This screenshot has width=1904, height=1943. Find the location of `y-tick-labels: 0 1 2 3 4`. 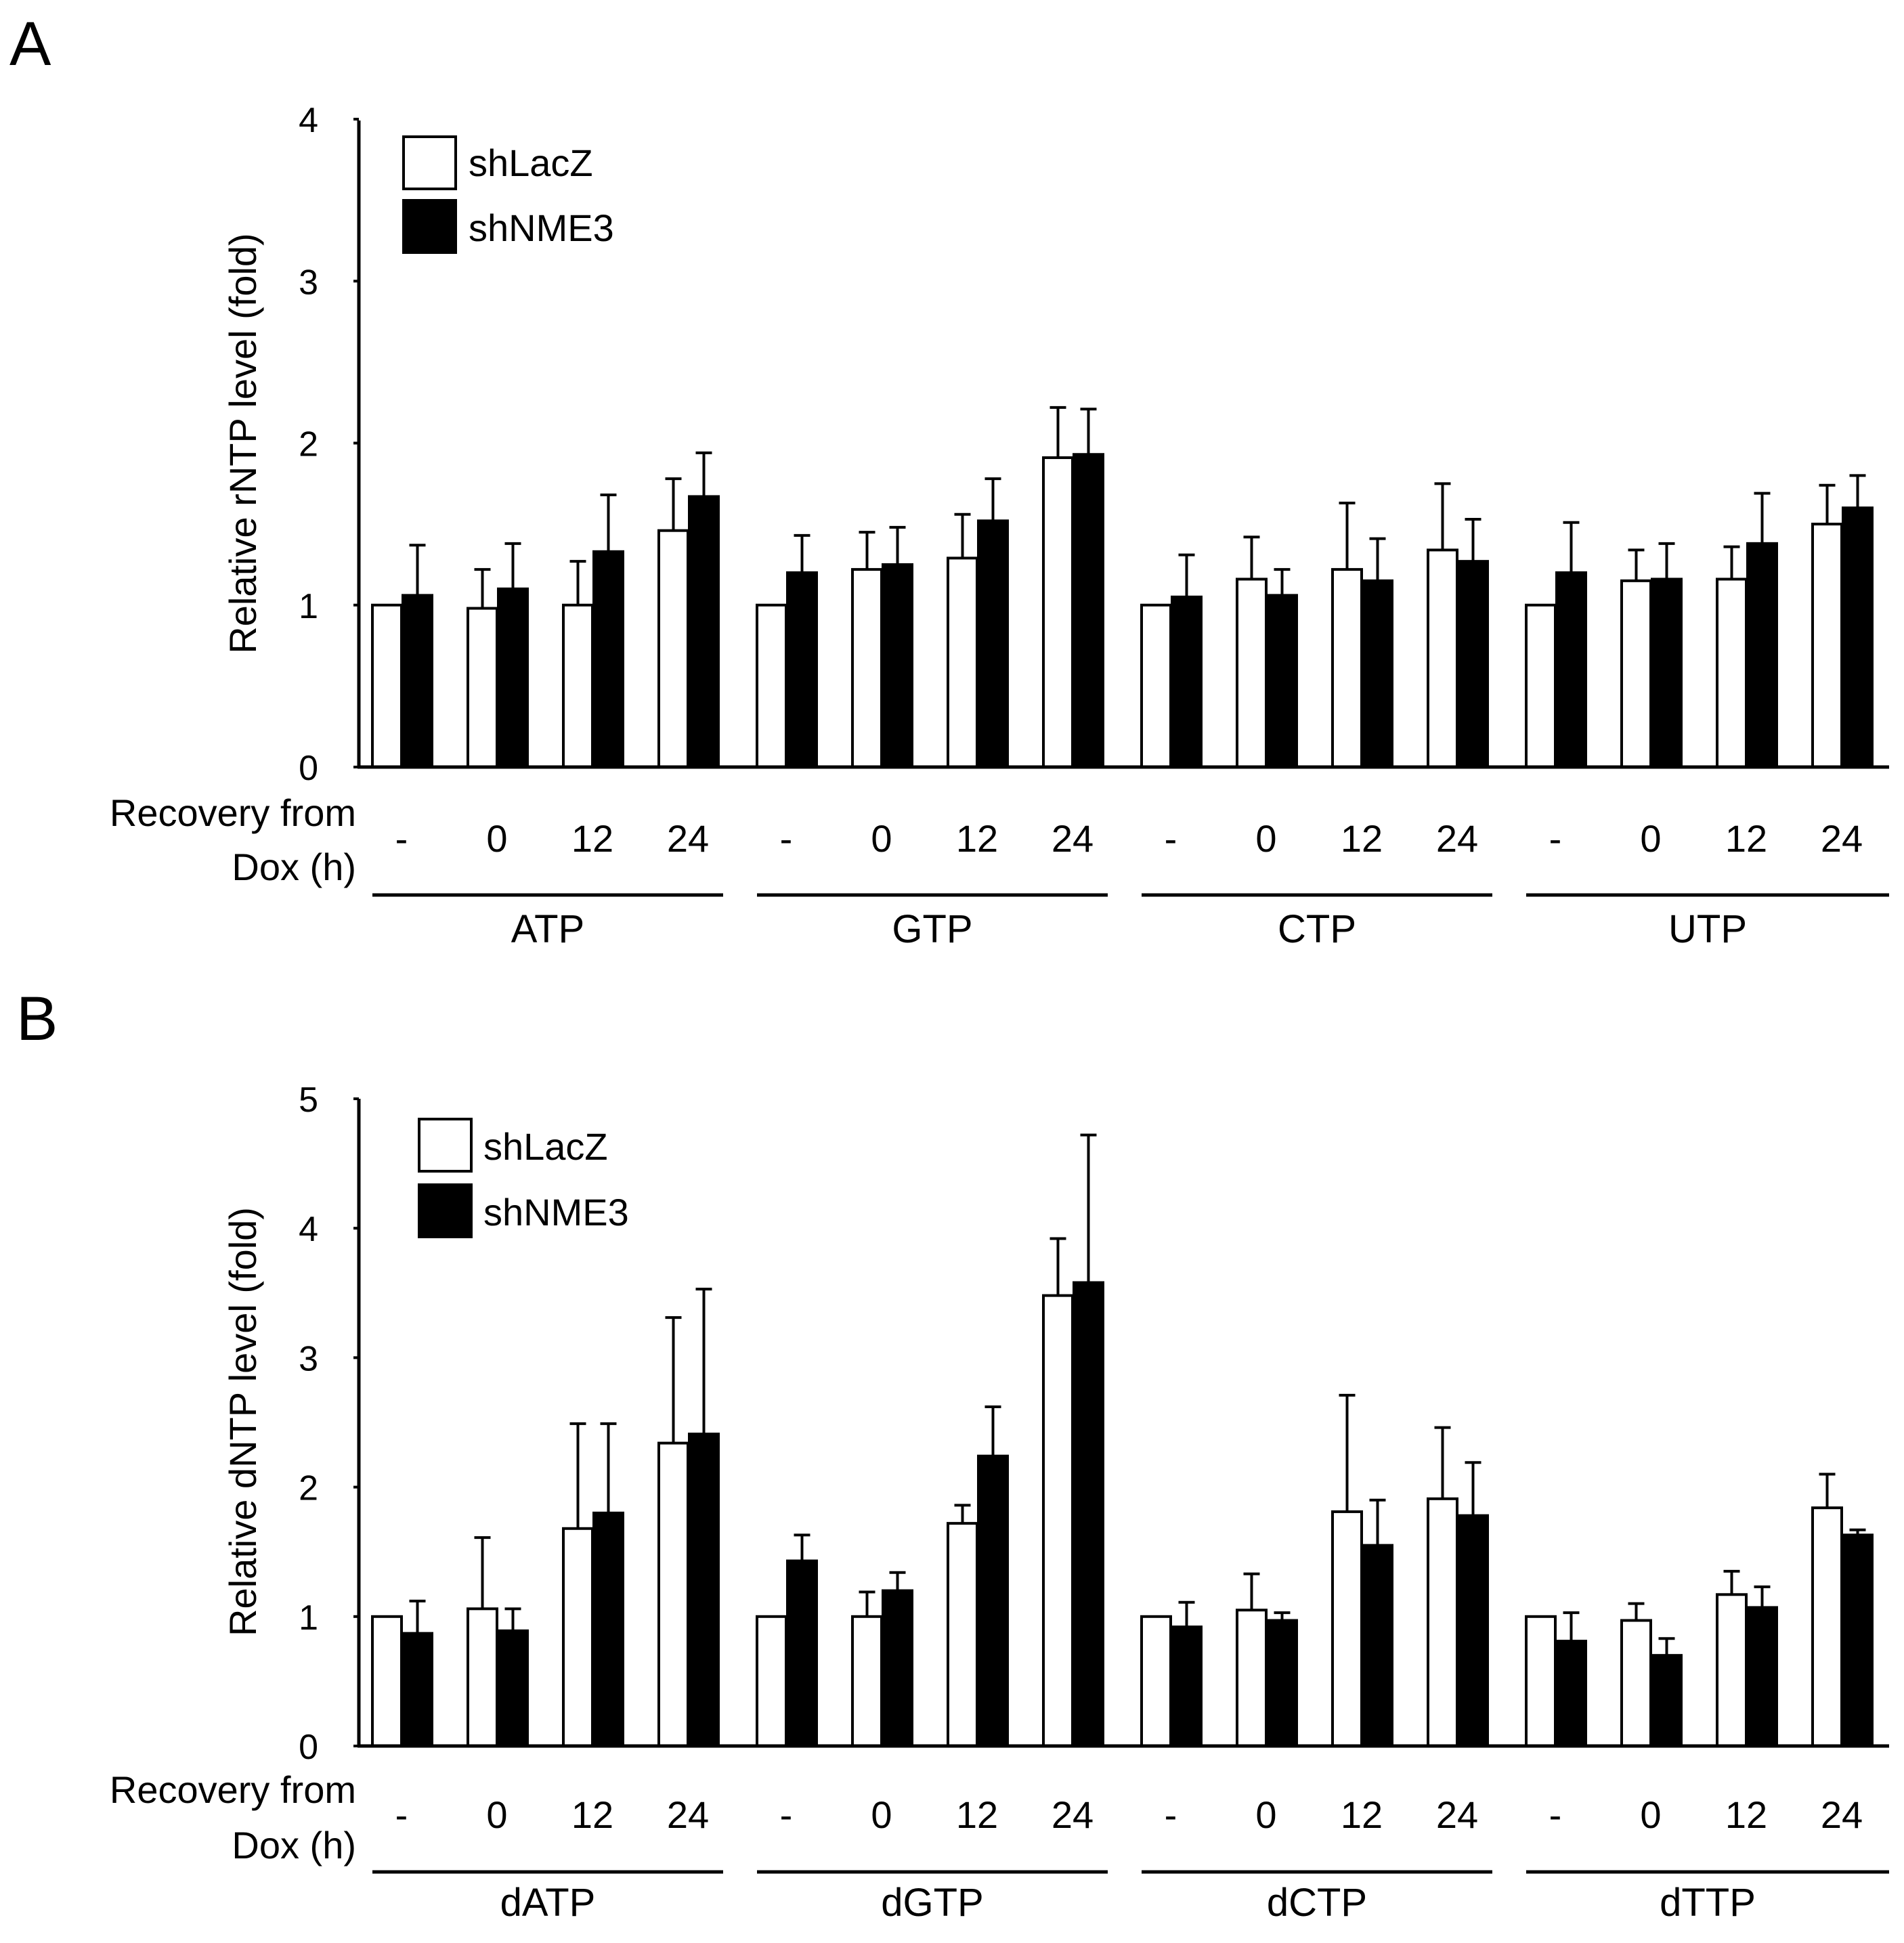

y-tick-labels: 0 1 2 3 4 is located at coordinates (329, 444).